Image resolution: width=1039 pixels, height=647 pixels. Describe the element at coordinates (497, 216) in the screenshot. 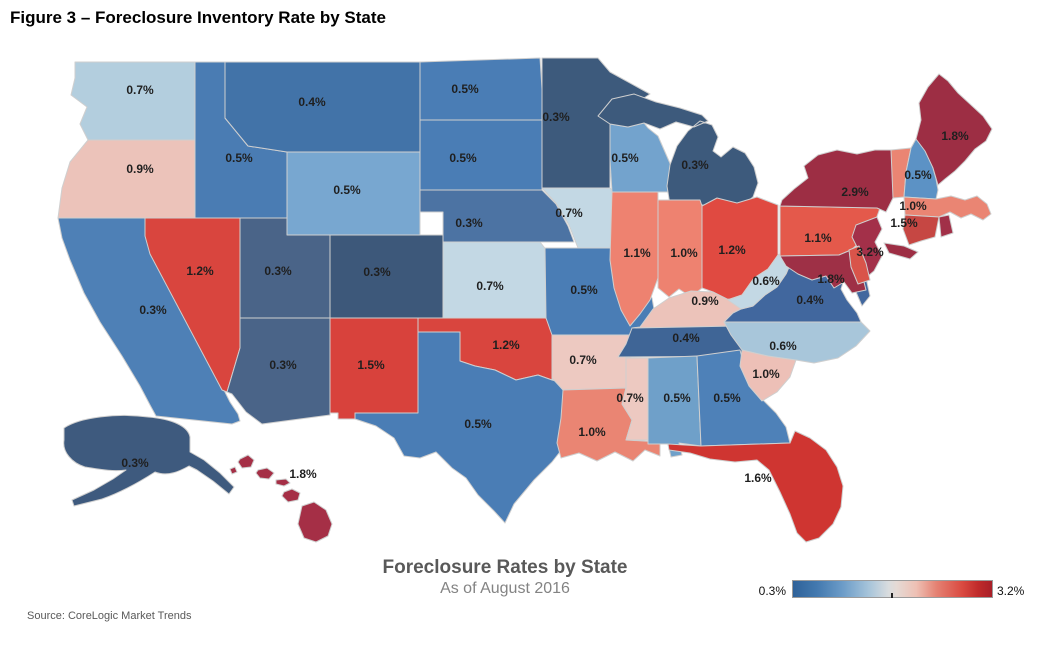

I see `state-ne` at that location.